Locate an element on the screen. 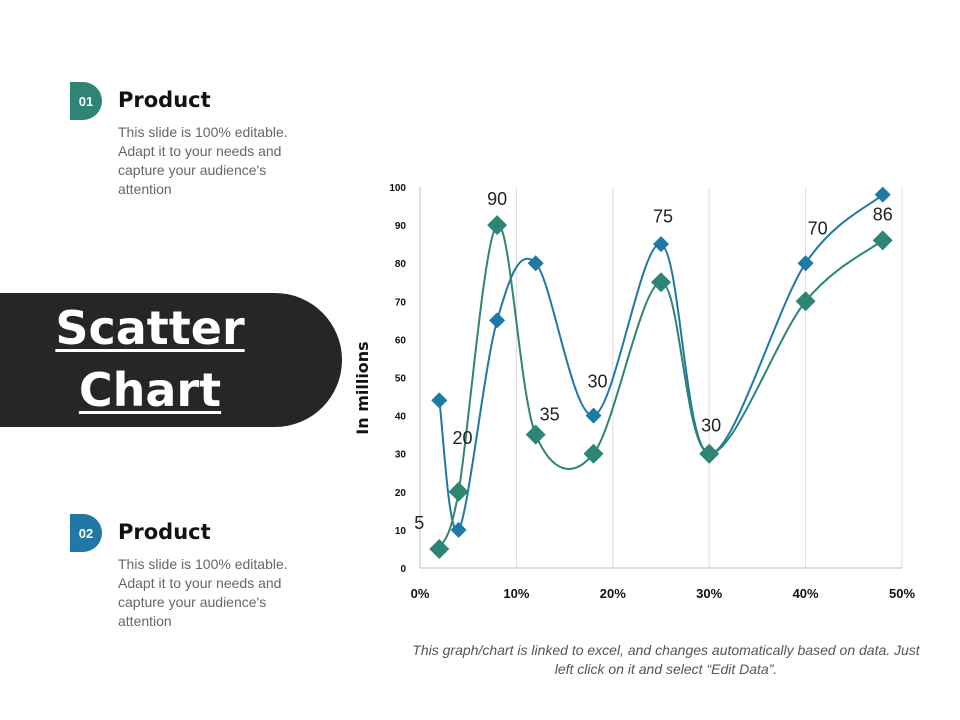 The width and height of the screenshot is (960, 720). y-tick-label: 80 is located at coordinates (401, 264).